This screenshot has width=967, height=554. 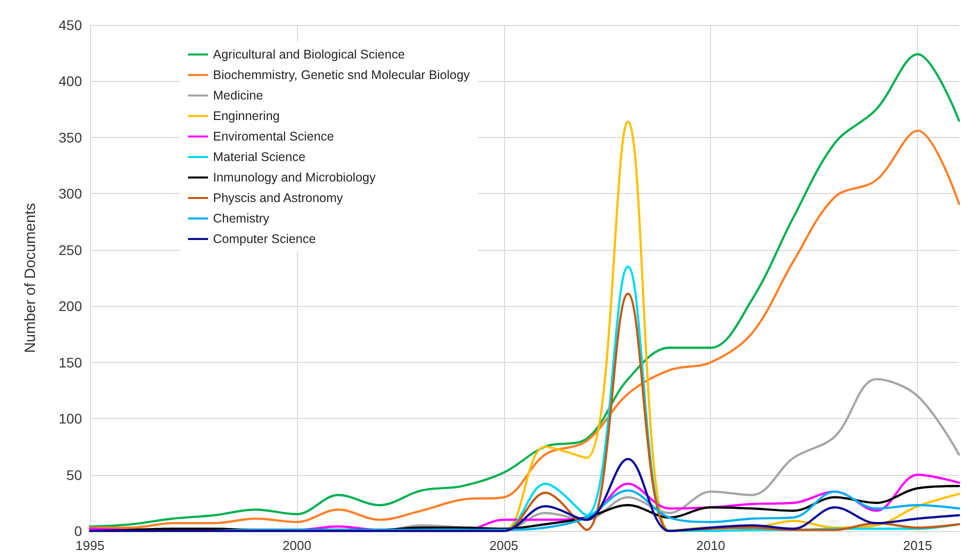 I want to click on legend-label: Enginnering, so click(x=246, y=116).